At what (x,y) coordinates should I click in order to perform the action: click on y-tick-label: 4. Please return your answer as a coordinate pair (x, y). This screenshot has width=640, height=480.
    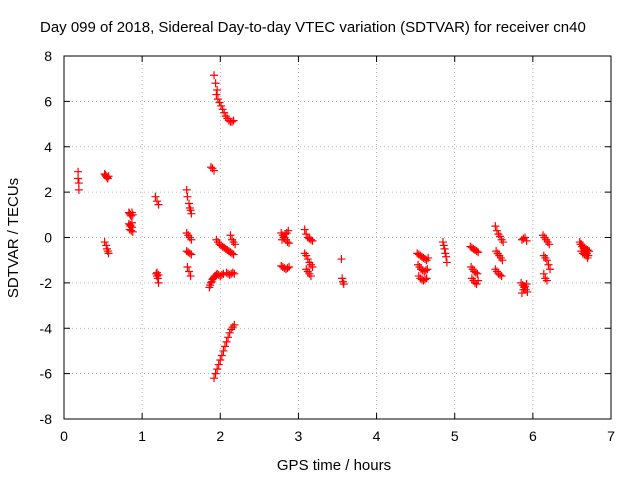
    Looking at the image, I should click on (48, 147).